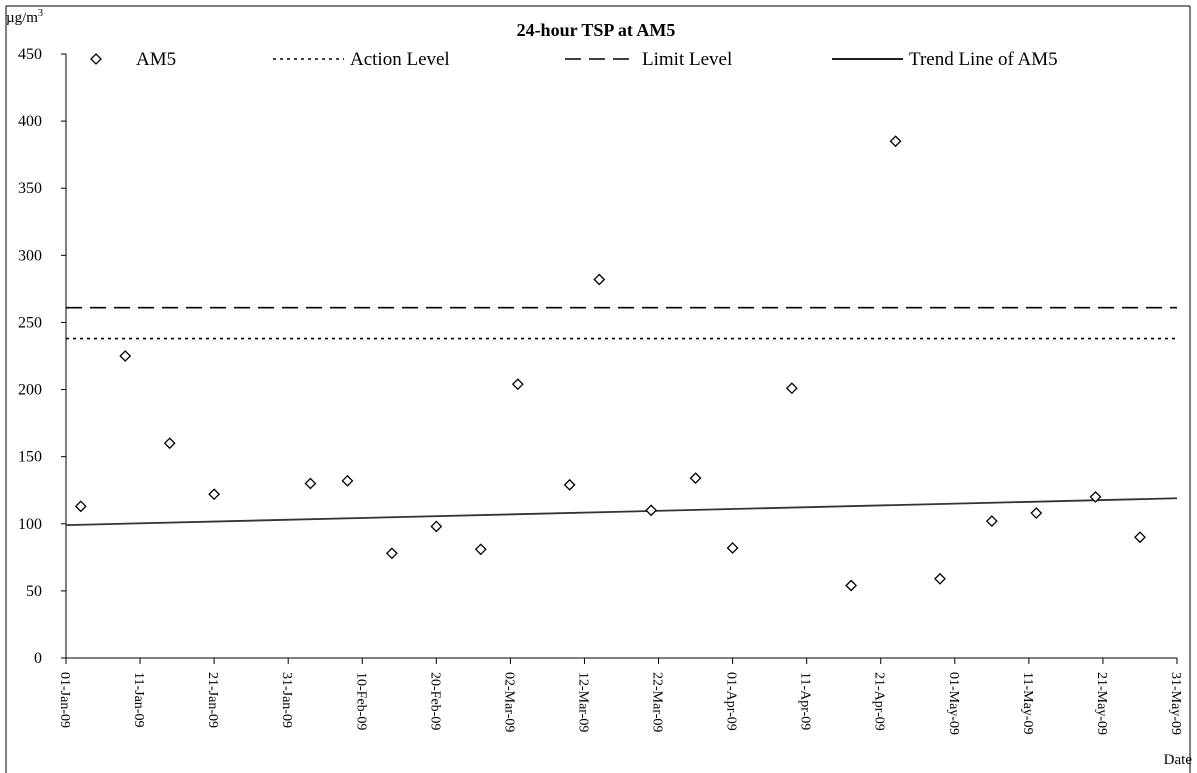  Describe the element at coordinates (1101, 703) in the screenshot. I see `x-tick-label: 21-May-09` at that location.